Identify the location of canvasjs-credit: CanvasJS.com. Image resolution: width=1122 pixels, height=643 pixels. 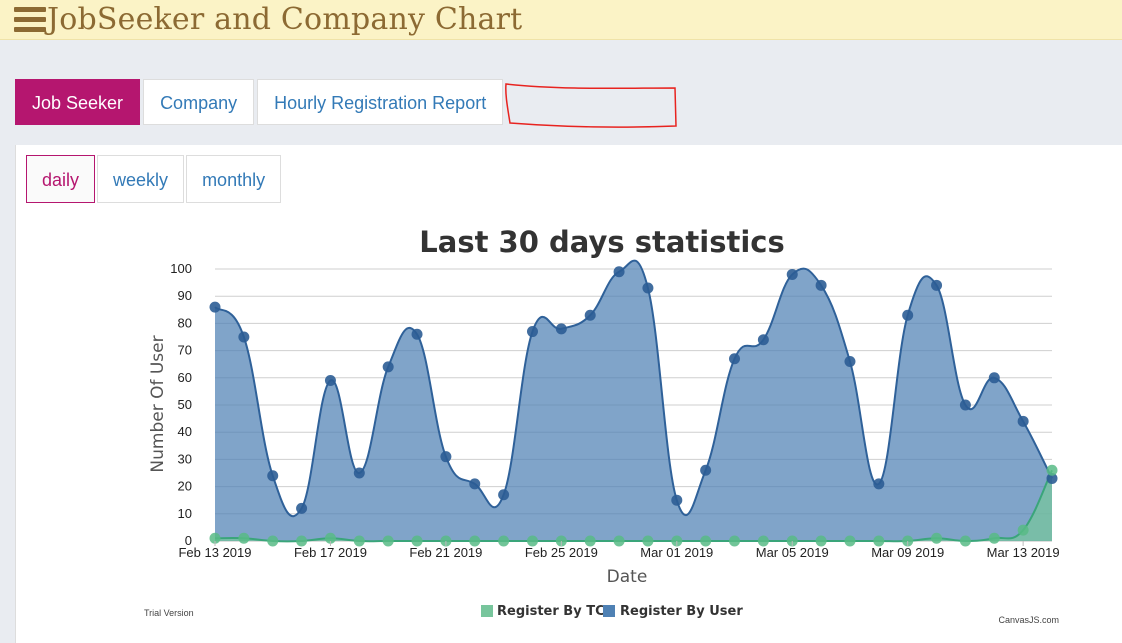
(1028, 620).